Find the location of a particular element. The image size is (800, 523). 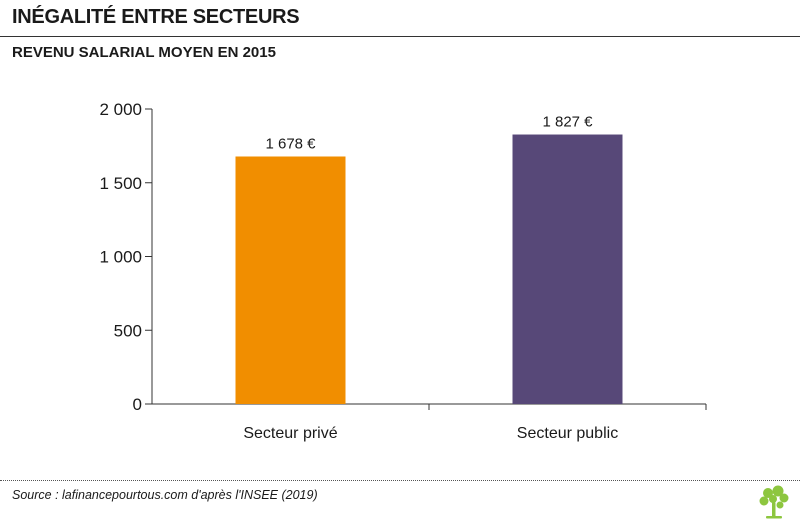

tree-logo-icon is located at coordinates (774, 502).